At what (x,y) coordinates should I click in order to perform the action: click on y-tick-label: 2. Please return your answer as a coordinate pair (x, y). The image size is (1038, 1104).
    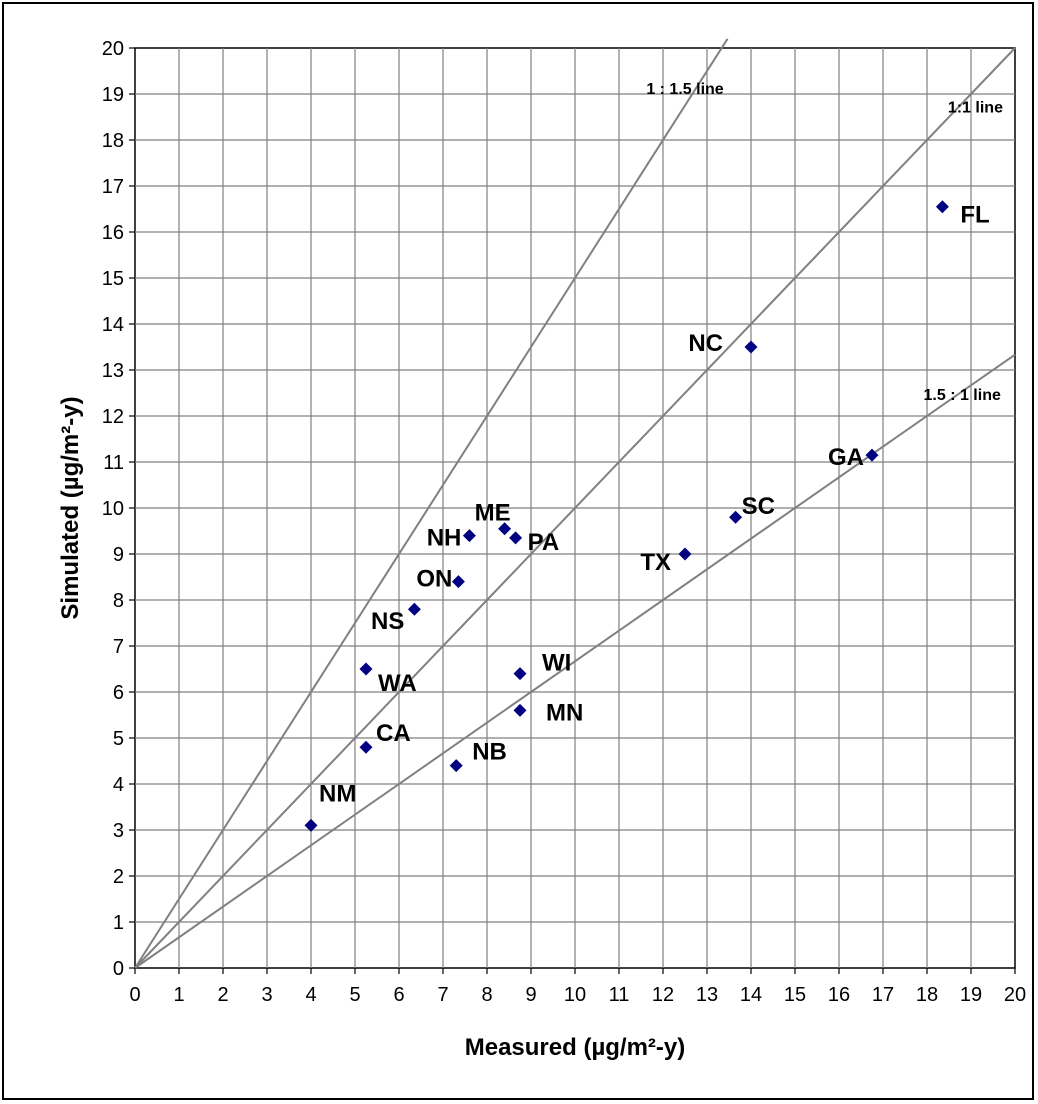
    Looking at the image, I should click on (118, 877).